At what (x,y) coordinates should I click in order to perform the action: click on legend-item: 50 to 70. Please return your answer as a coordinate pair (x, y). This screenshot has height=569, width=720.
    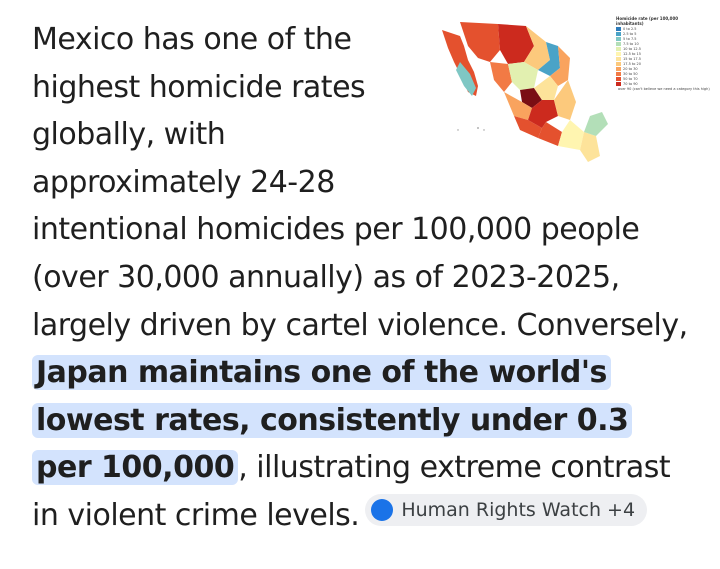
    Looking at the image, I should click on (651, 78).